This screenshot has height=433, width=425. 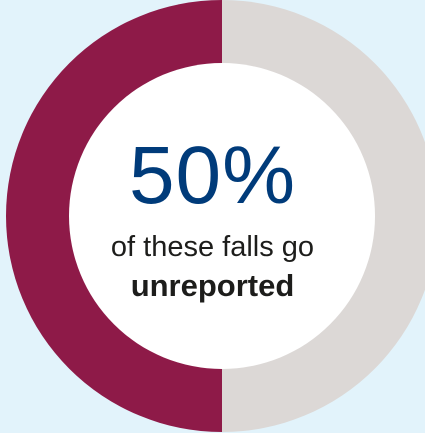 I want to click on caption-line-1: of these falls go, so click(x=212, y=247).